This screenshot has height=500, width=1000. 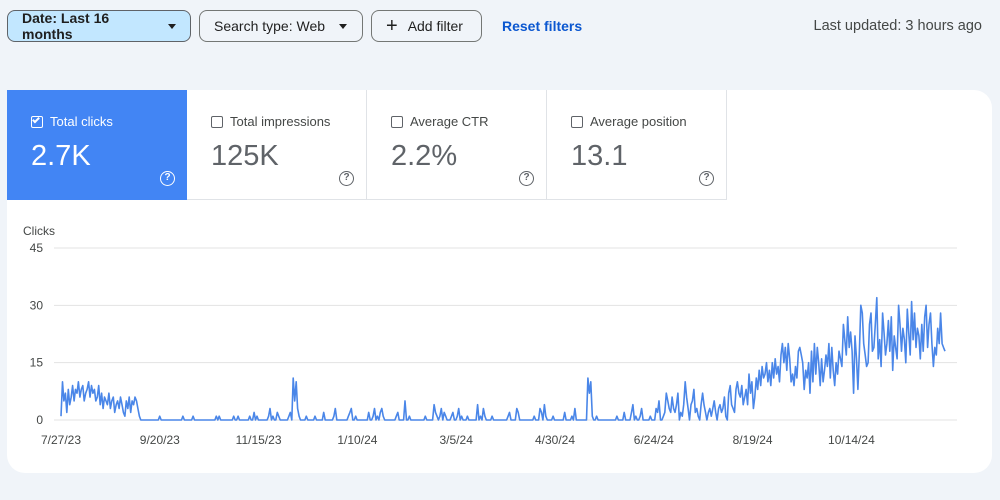 What do you see at coordinates (37, 334) in the screenshot?
I see `y-tick-labels: 0 15 30 45` at bounding box center [37, 334].